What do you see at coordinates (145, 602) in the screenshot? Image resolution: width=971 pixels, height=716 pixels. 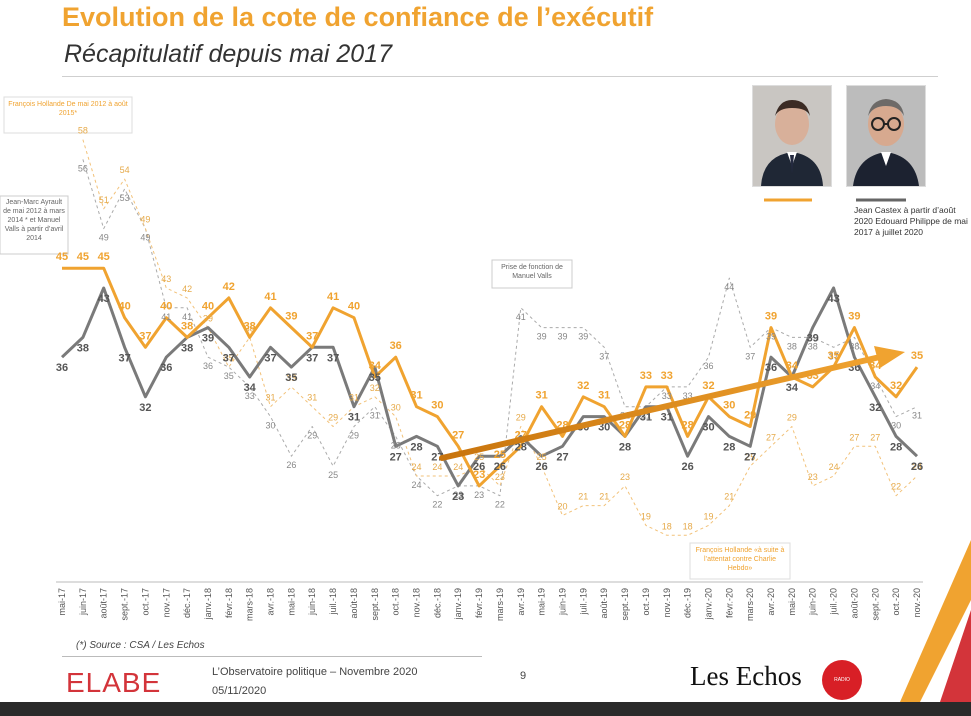 I see `x-tick-label: oct.-17` at bounding box center [145, 602].